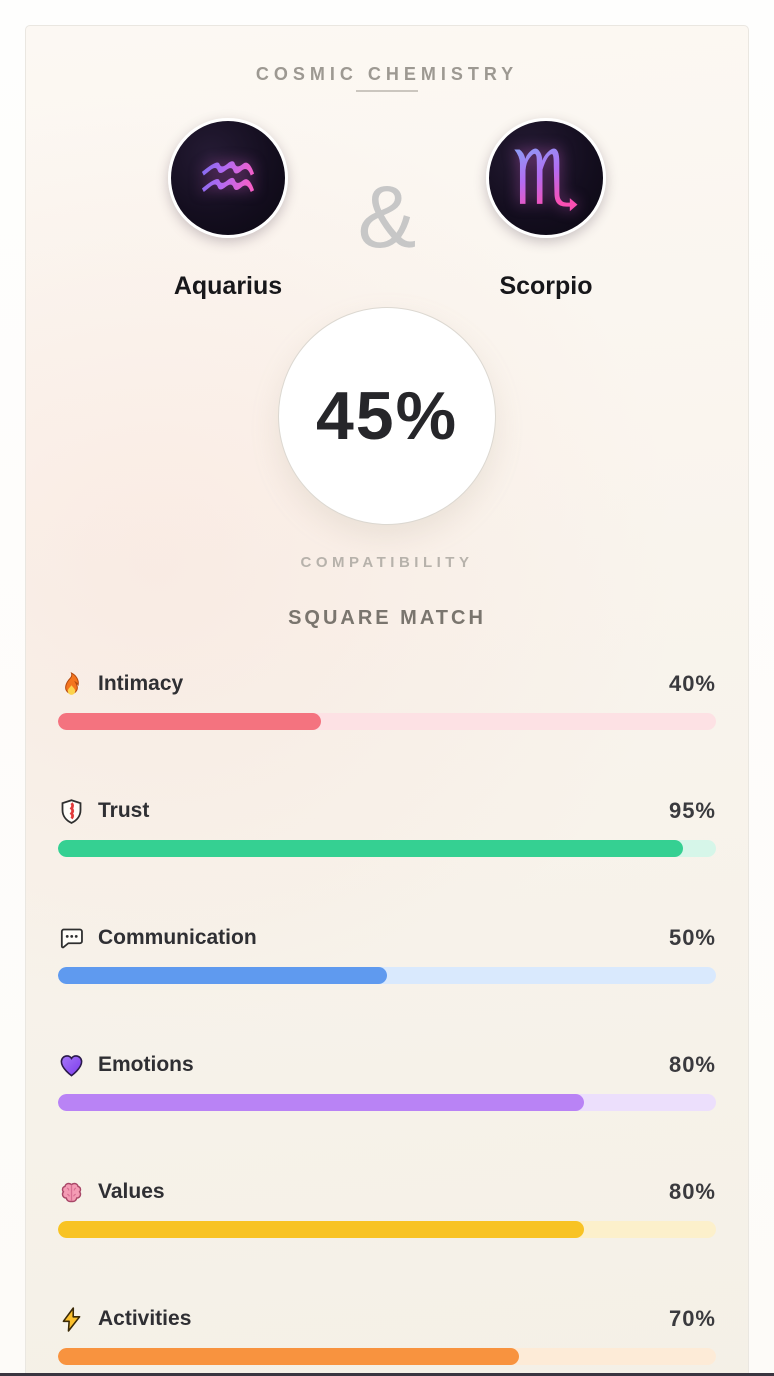 The height and width of the screenshot is (1376, 774). What do you see at coordinates (692, 1318) in the screenshot?
I see `metric-value: 70%` at bounding box center [692, 1318].